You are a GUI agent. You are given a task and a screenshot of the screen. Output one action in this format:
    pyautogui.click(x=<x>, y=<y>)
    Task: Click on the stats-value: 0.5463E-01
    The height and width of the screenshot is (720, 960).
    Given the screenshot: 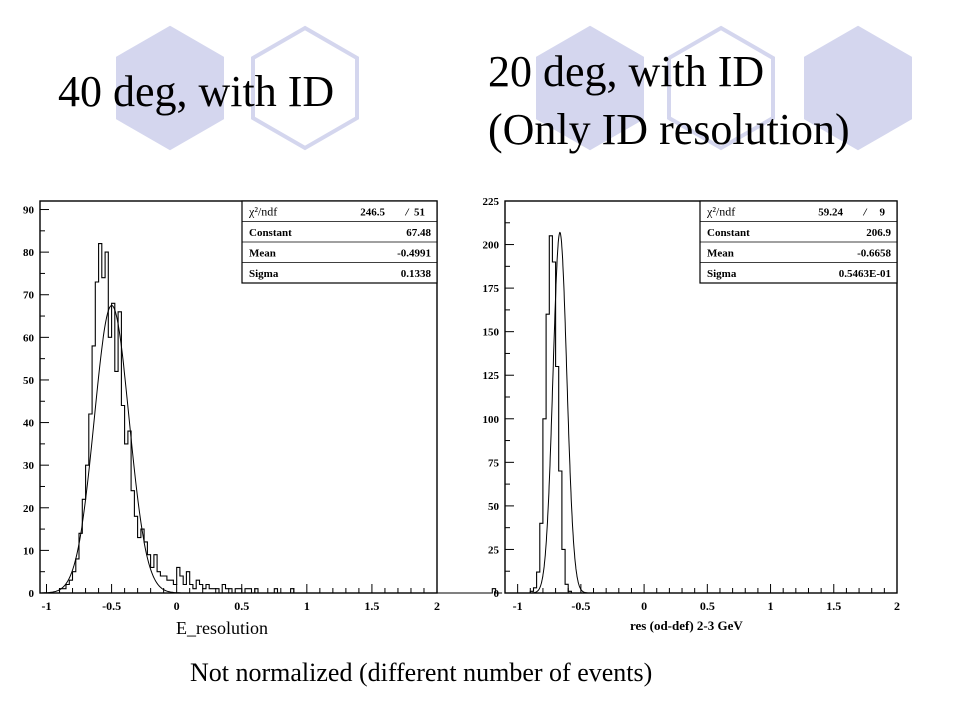 What is the action you would take?
    pyautogui.click(x=865, y=274)
    